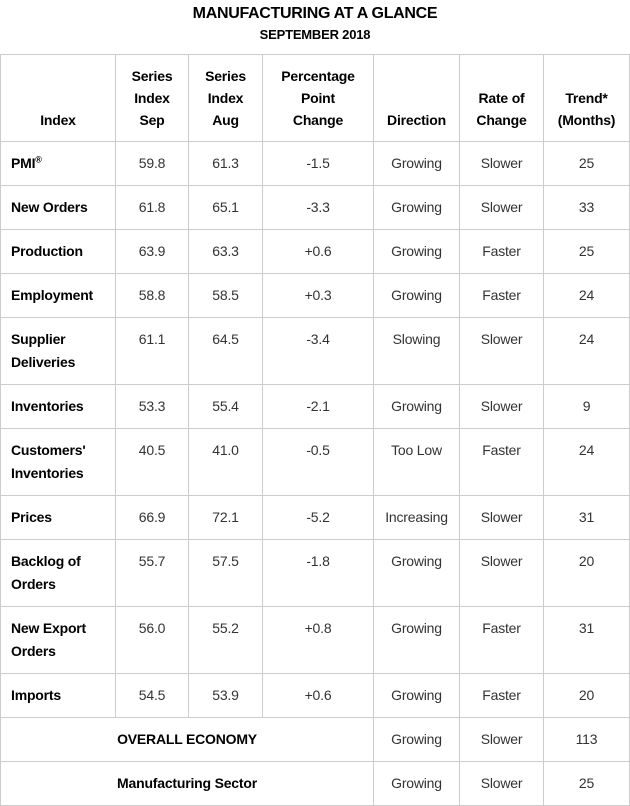 The image size is (630, 806). I want to click on cell-change: -3.4, so click(318, 351).